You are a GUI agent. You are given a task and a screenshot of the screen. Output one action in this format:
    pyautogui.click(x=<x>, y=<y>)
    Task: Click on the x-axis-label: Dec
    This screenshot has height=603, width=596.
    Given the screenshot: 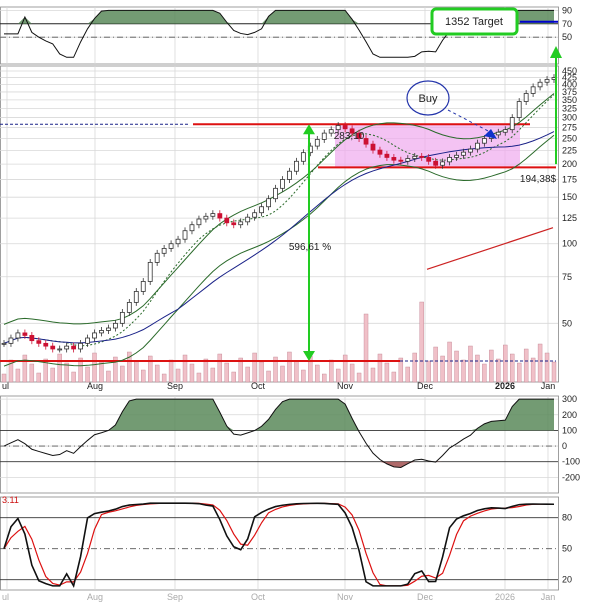 What is the action you would take?
    pyautogui.click(x=425, y=386)
    